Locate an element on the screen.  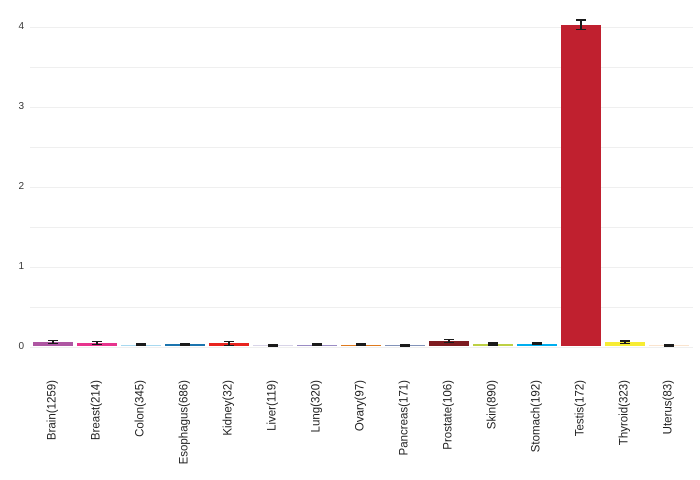
x-tick-label-kidney: Kidney(32) is located at coordinates (228, 408).